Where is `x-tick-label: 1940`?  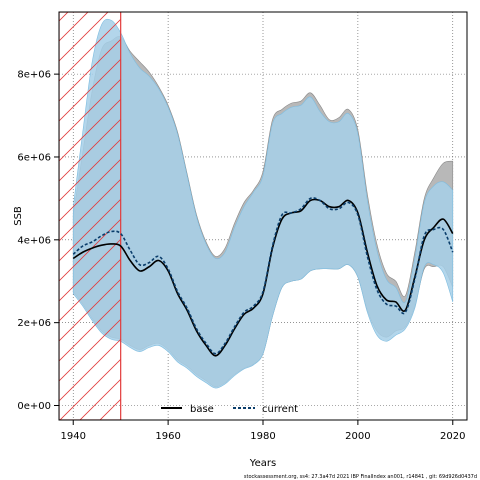
x-tick-label: 1940 is located at coordinates (73, 436).